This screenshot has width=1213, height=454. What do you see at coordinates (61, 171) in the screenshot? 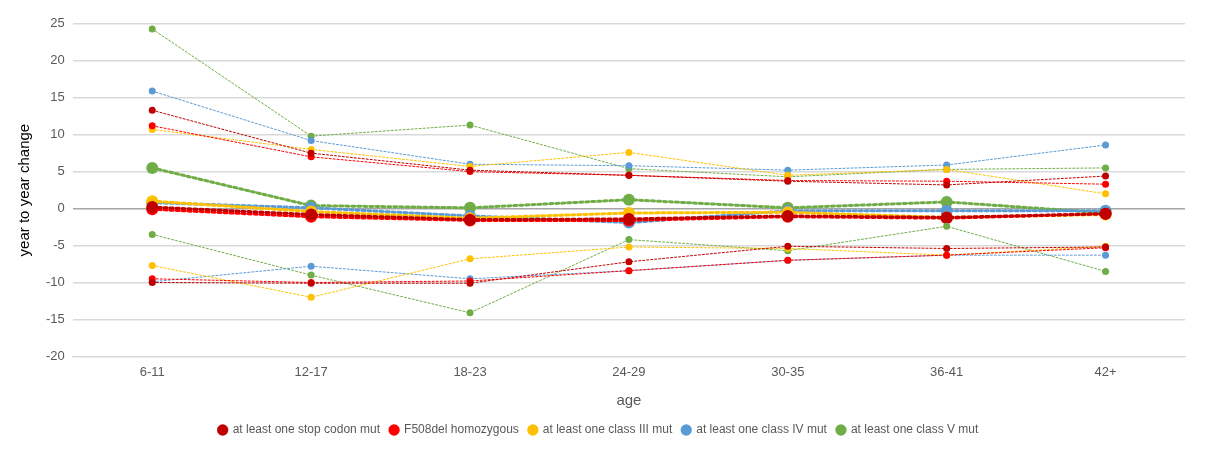
I see `y-tick-label: 5` at bounding box center [61, 171].